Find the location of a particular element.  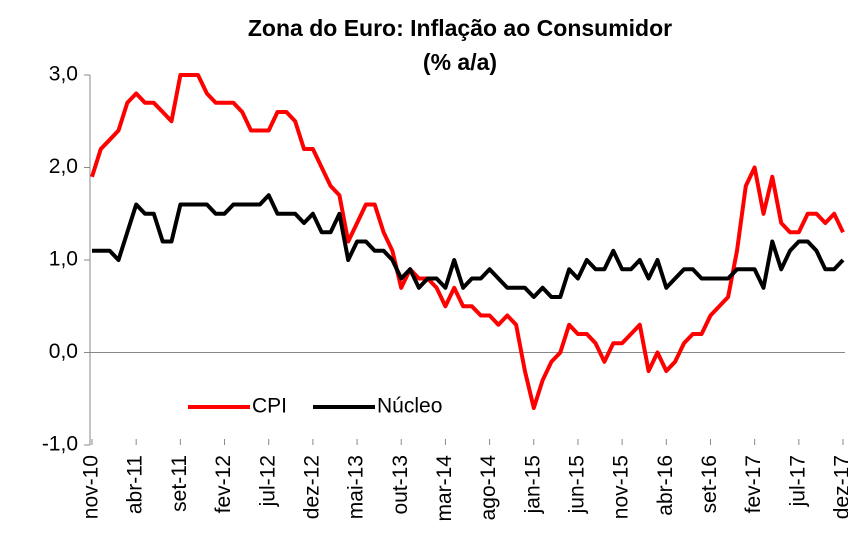

chart-subtitle: (% a/a) is located at coordinates (460, 62).